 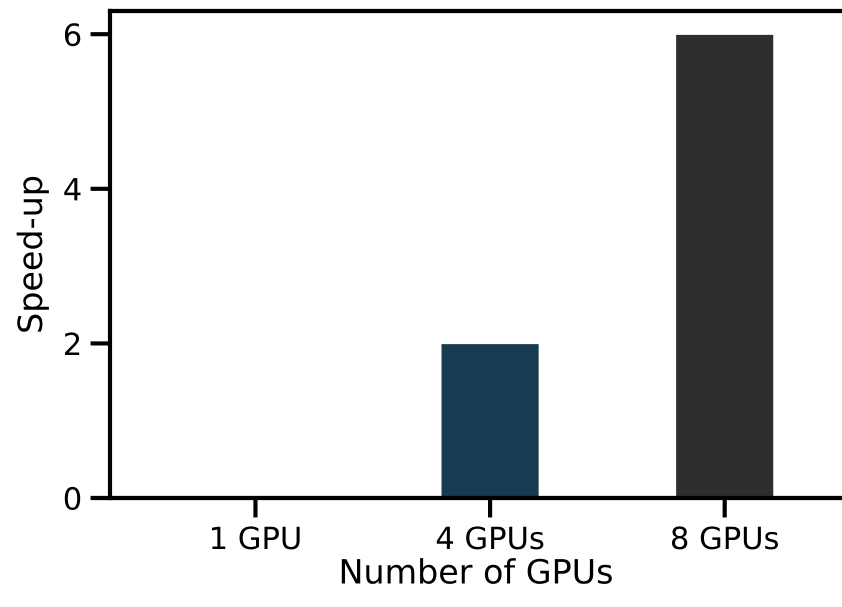 I want to click on x-tick-label: 1 GPU, so click(x=256, y=538).